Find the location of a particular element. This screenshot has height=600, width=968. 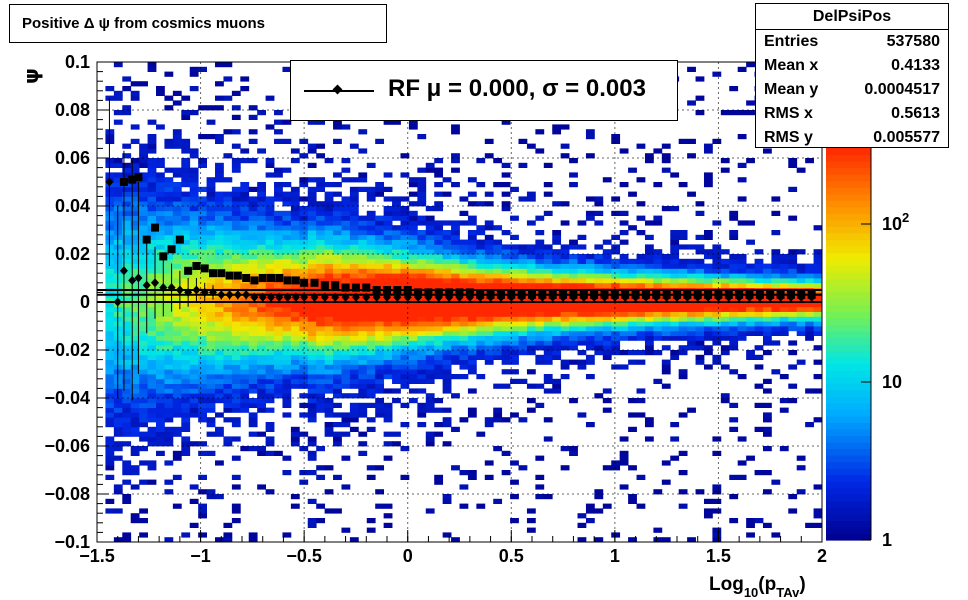

mean-point is located at coordinates (271, 297).